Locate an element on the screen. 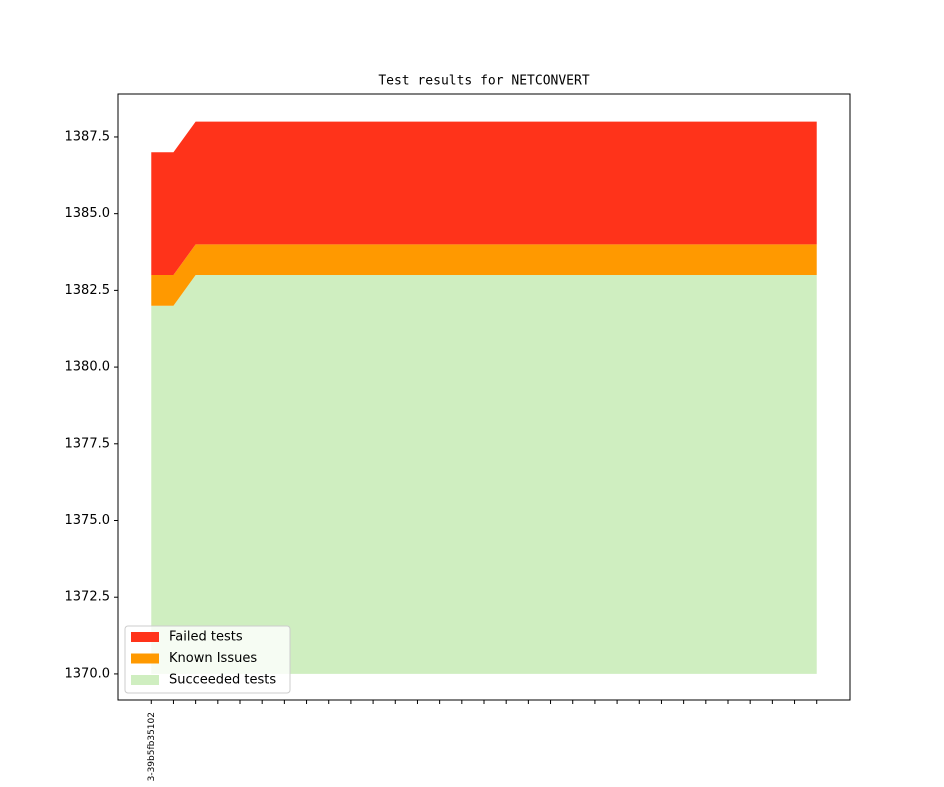  y-tick-label: 1380.0 is located at coordinates (88, 367).